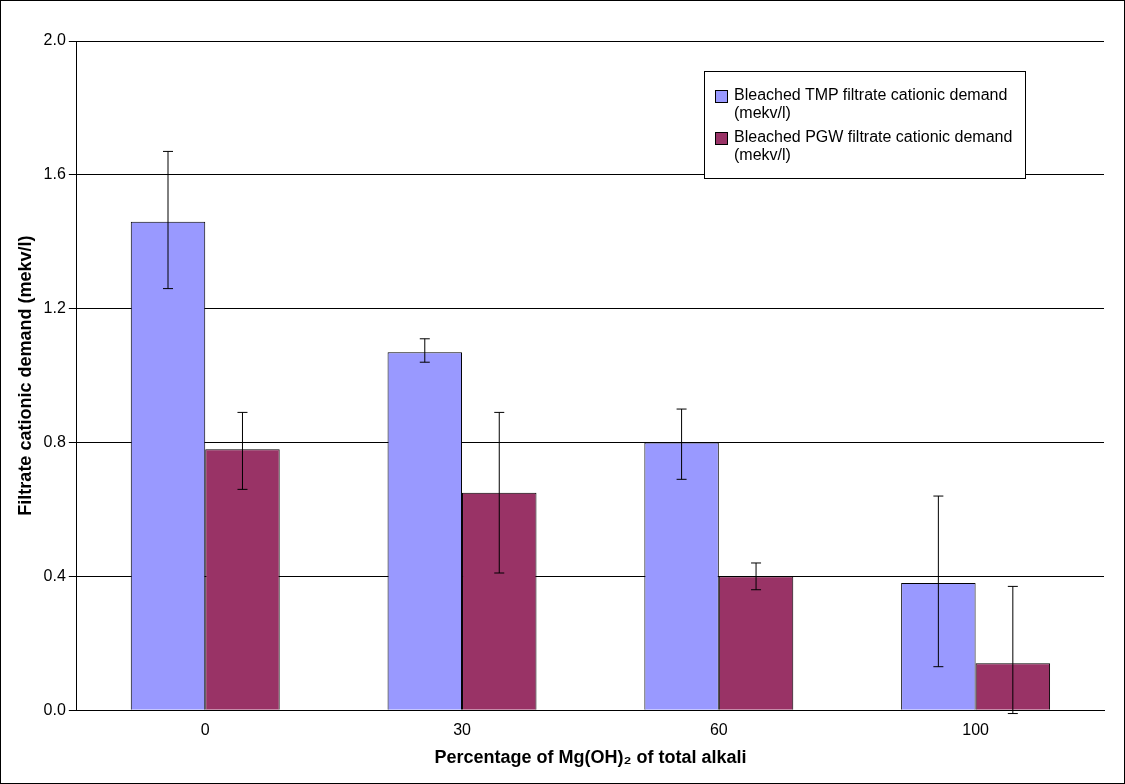 Image resolution: width=1125 pixels, height=784 pixels. I want to click on y-tick-label: 0.8, so click(54, 441).